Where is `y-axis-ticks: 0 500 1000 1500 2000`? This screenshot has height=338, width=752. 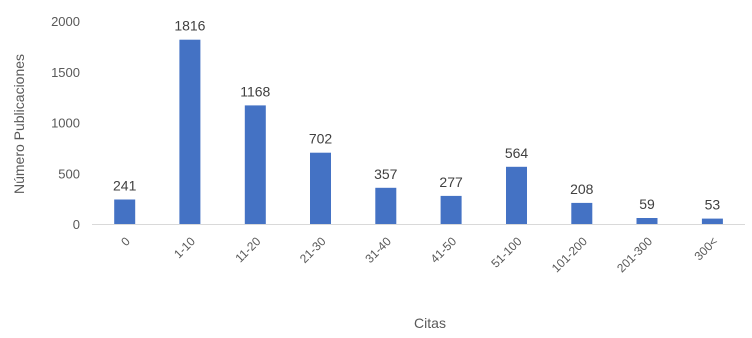
y-axis-ticks: 0 500 1000 1500 2000 is located at coordinates (65, 123).